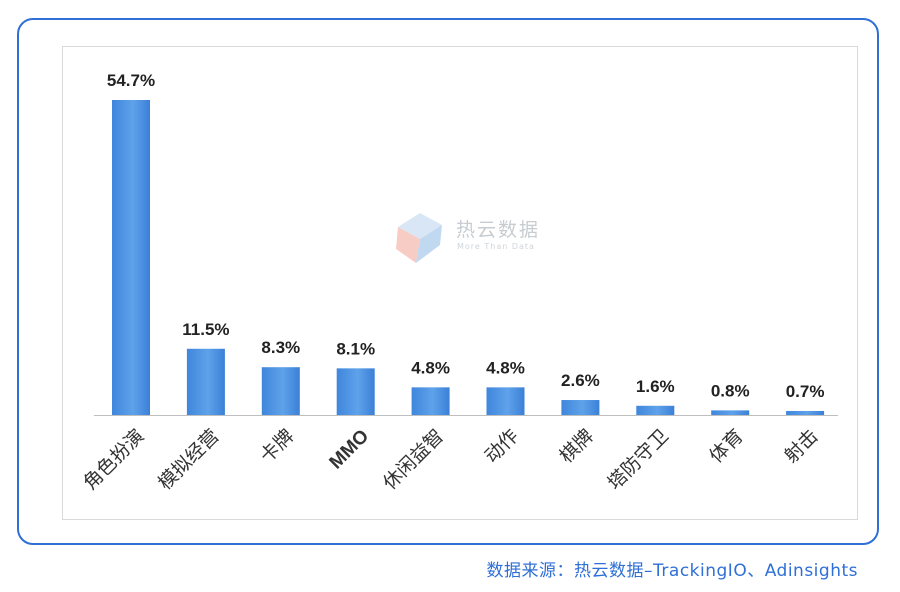 This screenshot has width=900, height=592. What do you see at coordinates (505, 367) in the screenshot?
I see `value-label-6: 4.8%` at bounding box center [505, 367].